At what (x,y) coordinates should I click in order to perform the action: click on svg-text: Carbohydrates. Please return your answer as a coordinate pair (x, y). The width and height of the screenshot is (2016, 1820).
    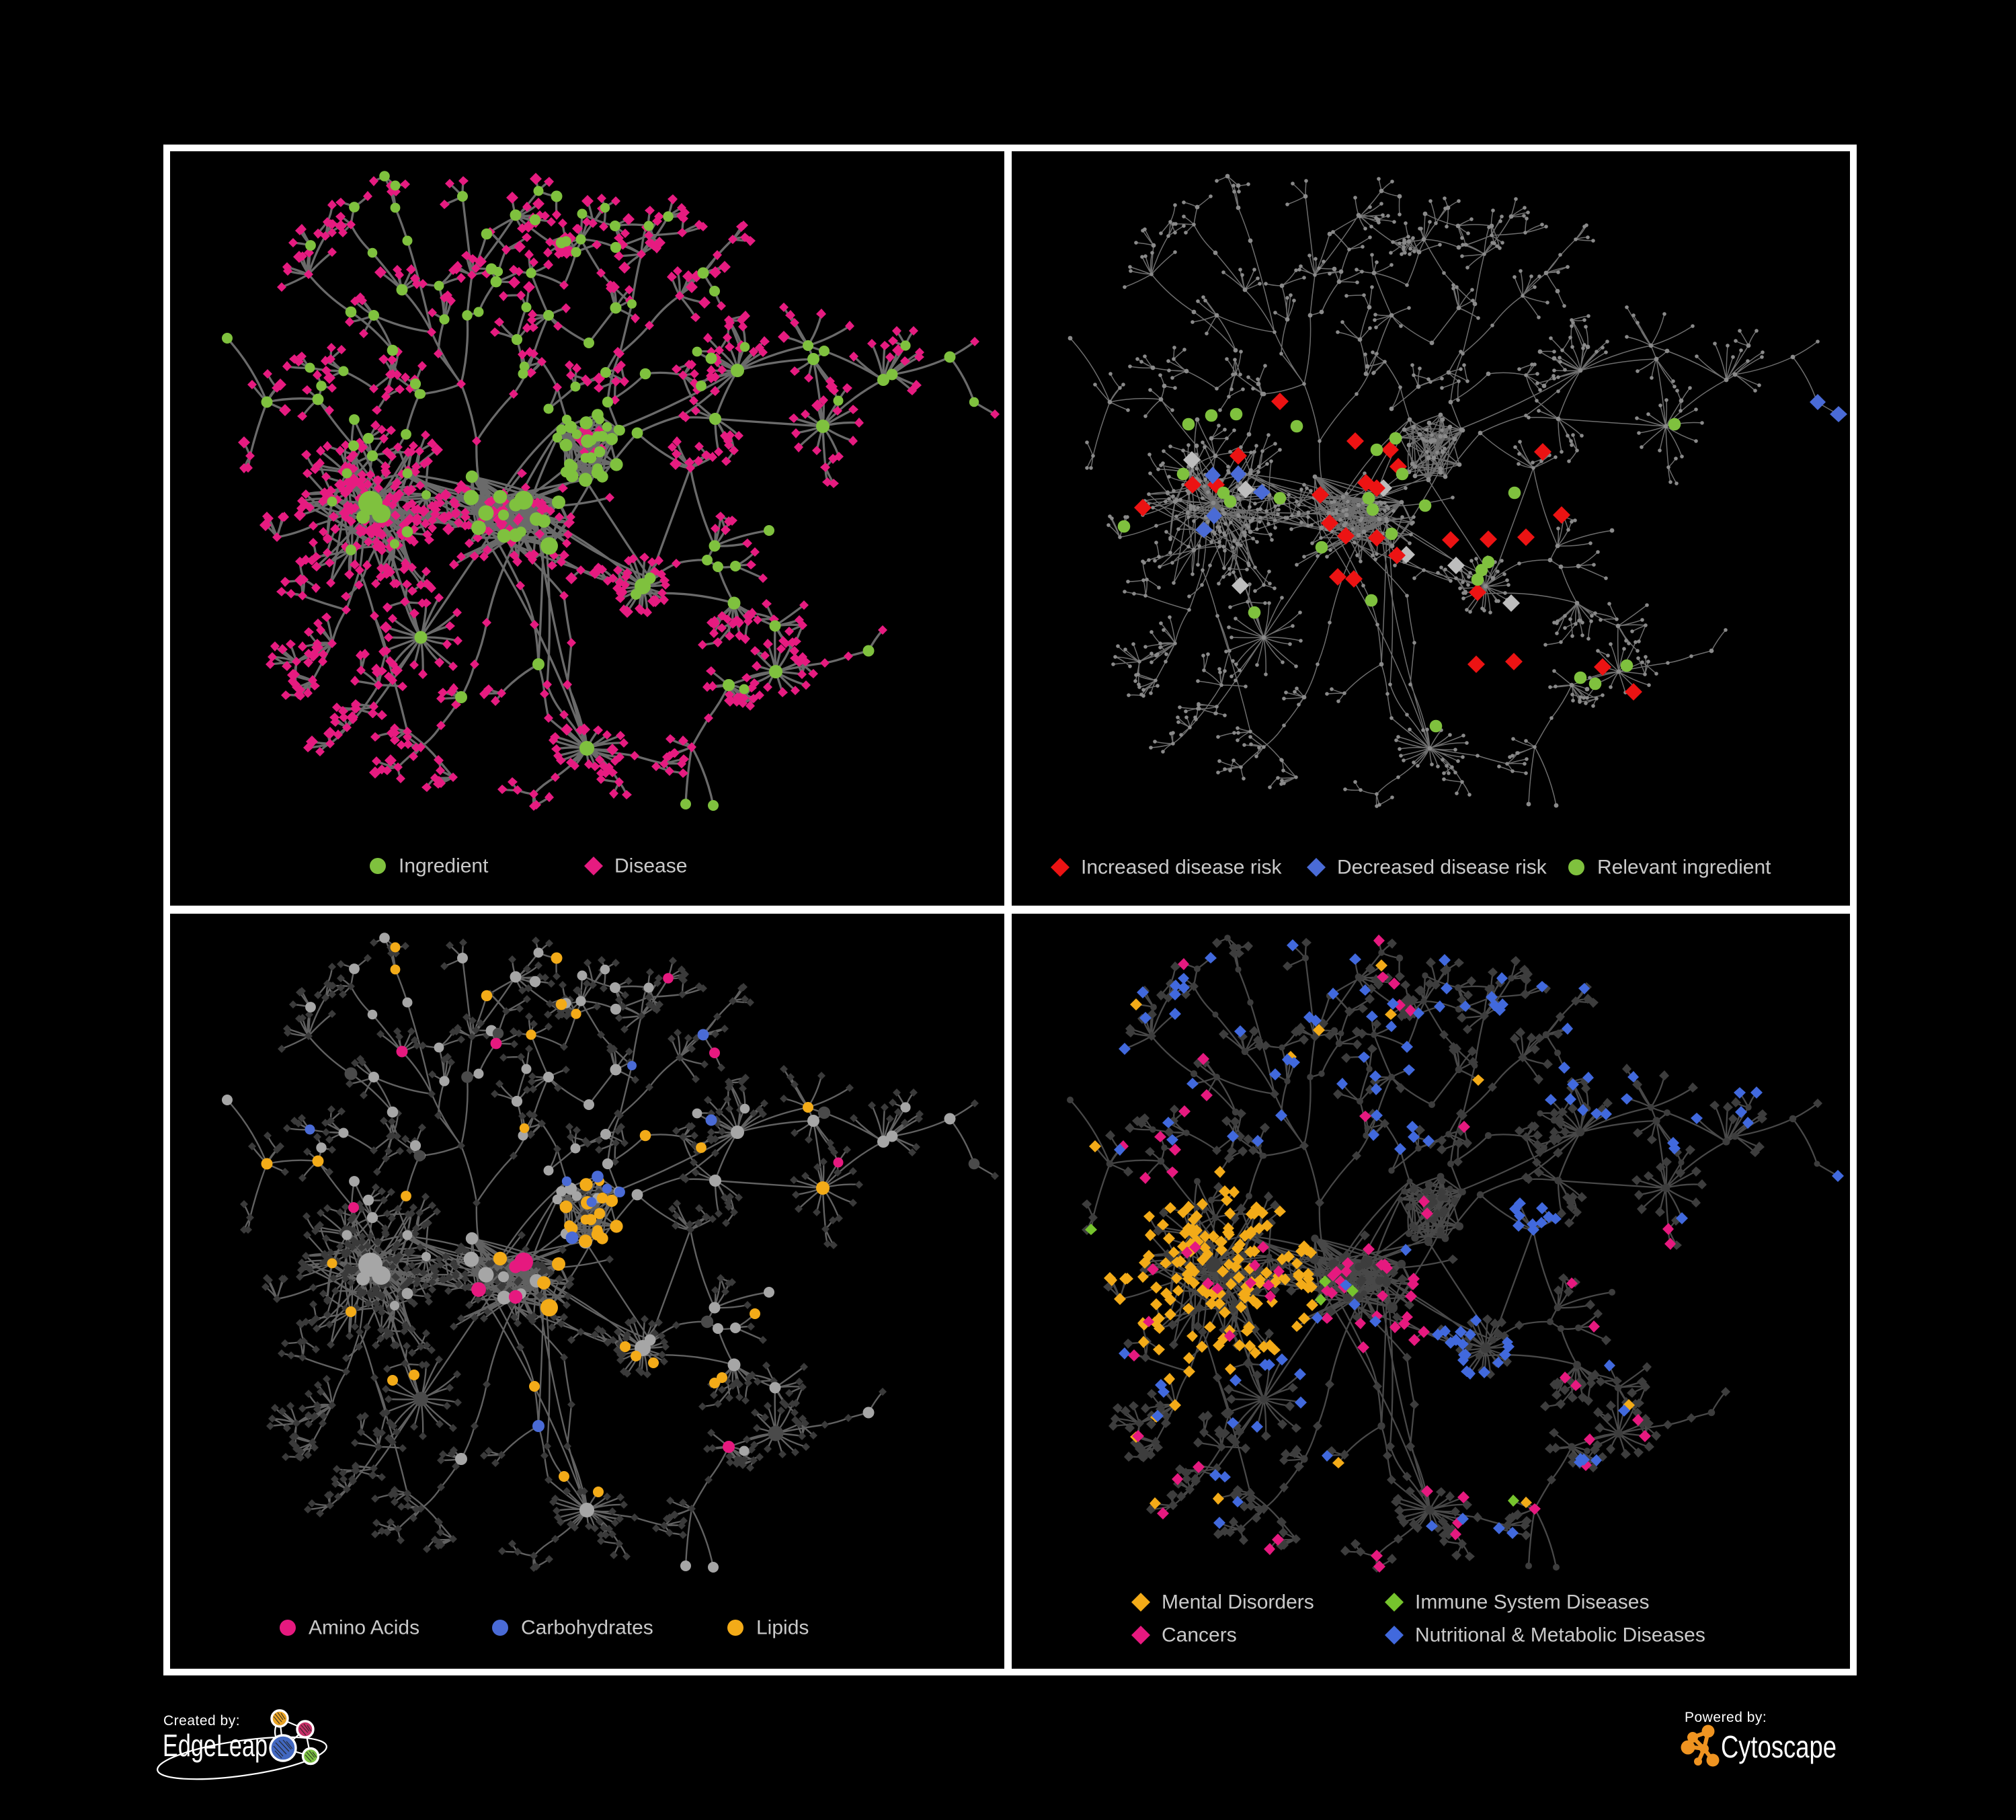
    Looking at the image, I should click on (587, 1628).